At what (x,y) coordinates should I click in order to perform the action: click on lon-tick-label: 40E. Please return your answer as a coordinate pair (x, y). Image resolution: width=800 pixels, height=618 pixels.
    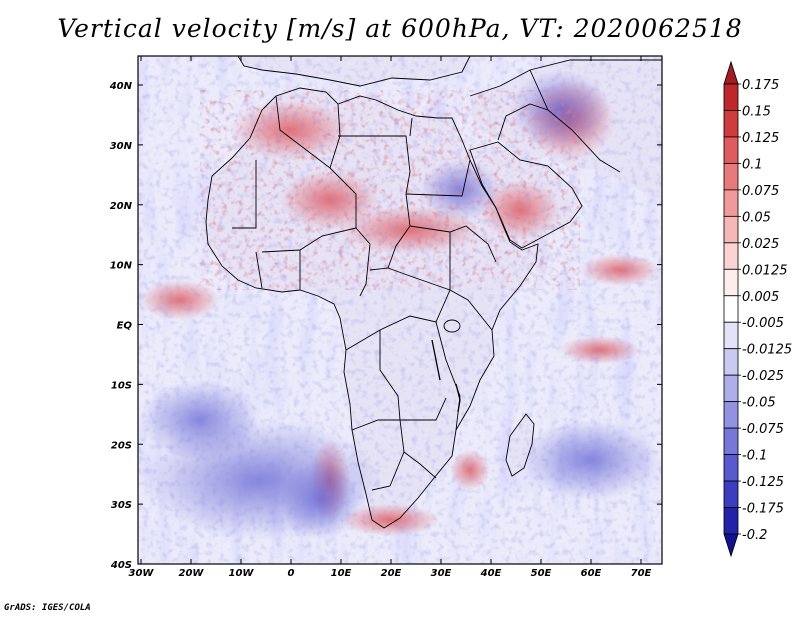
    Looking at the image, I should click on (491, 573).